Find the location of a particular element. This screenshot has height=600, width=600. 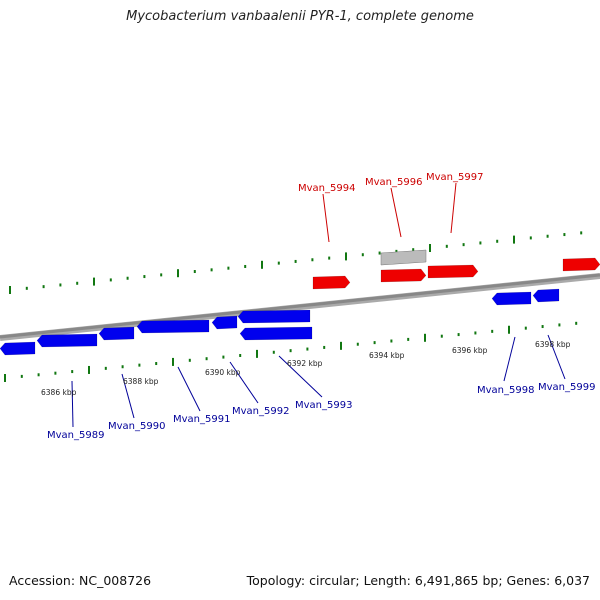

gene-label-rev-8: Mvan_5998 is located at coordinates (505, 390).